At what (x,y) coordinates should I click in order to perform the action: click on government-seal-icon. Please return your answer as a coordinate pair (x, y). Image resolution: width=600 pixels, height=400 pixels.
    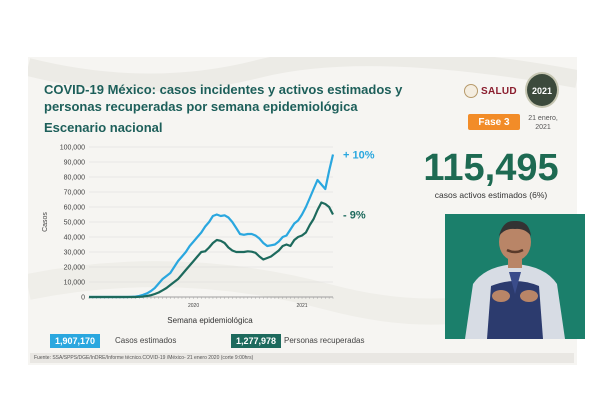
    Looking at the image, I should click on (471, 91).